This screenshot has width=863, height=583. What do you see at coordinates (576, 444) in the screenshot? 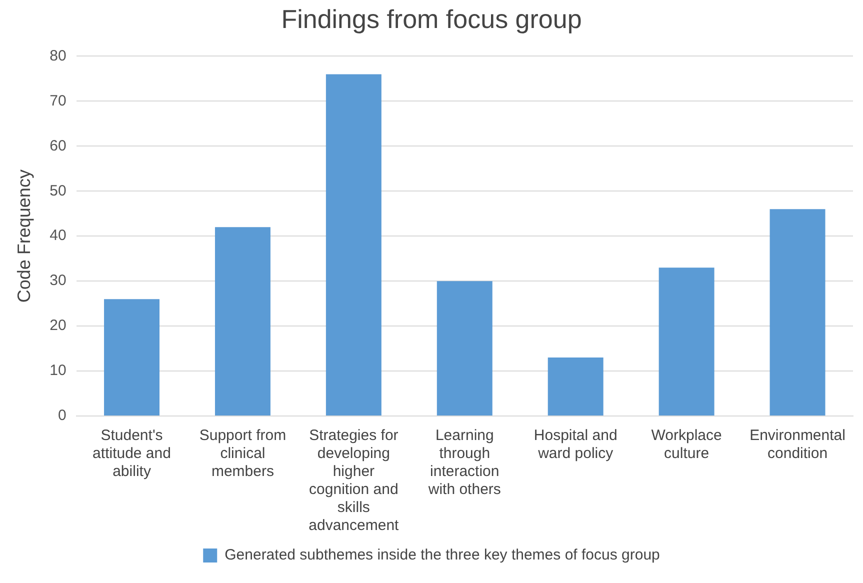
I see `x-tick-label: Hospital and ward policy` at bounding box center [576, 444].